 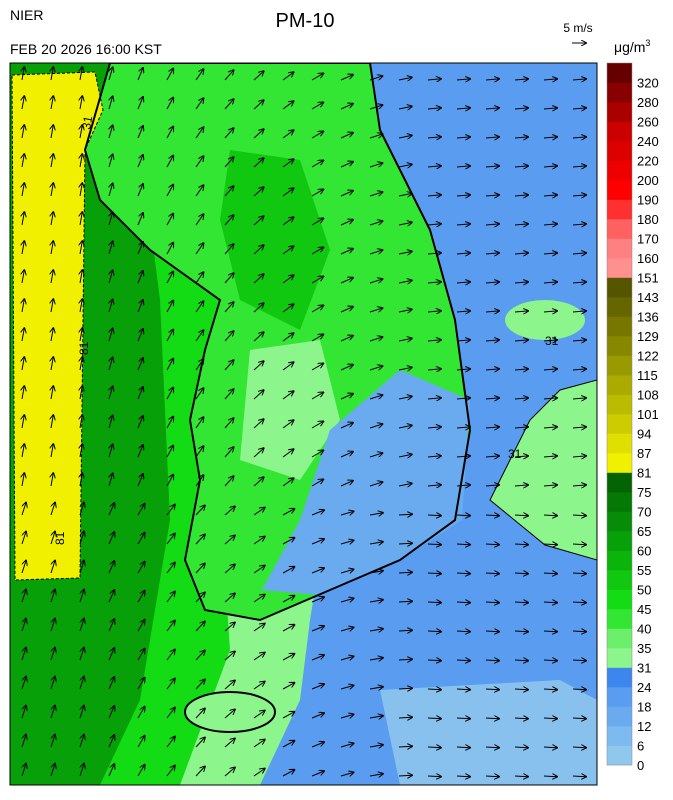 What do you see at coordinates (515, 454) in the screenshot?
I see `contour-label: 31` at bounding box center [515, 454].